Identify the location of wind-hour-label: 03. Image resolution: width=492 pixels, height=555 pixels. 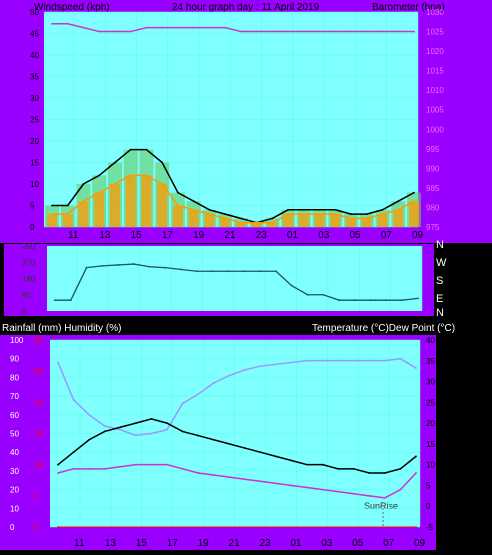
(324, 235).